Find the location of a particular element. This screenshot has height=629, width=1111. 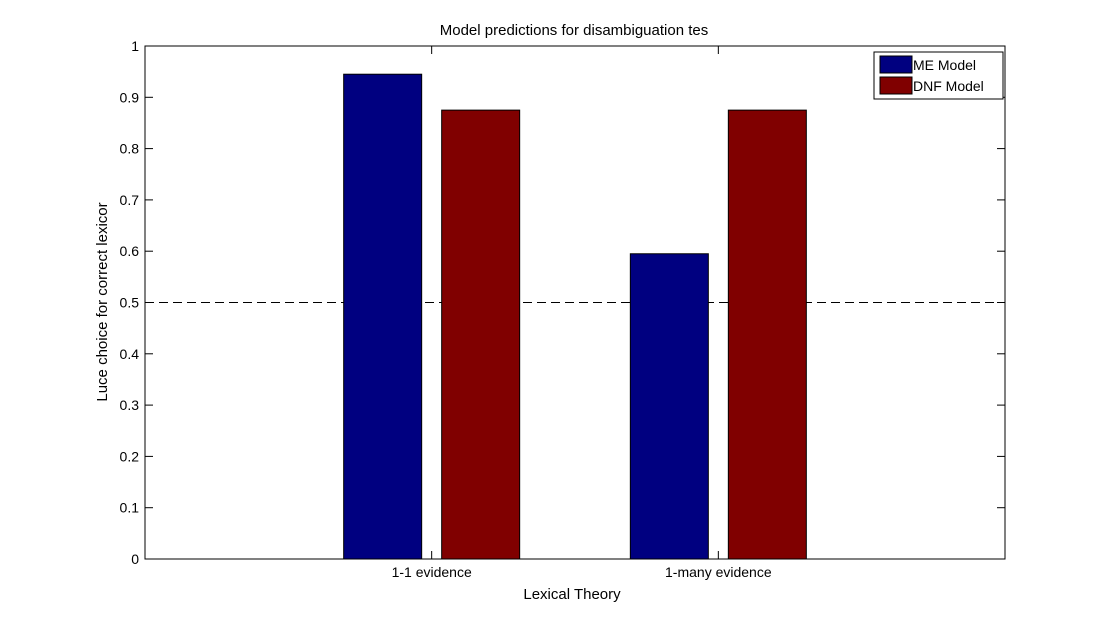

y-axis-label: Luce choice for correct lexicor is located at coordinates (102, 301).